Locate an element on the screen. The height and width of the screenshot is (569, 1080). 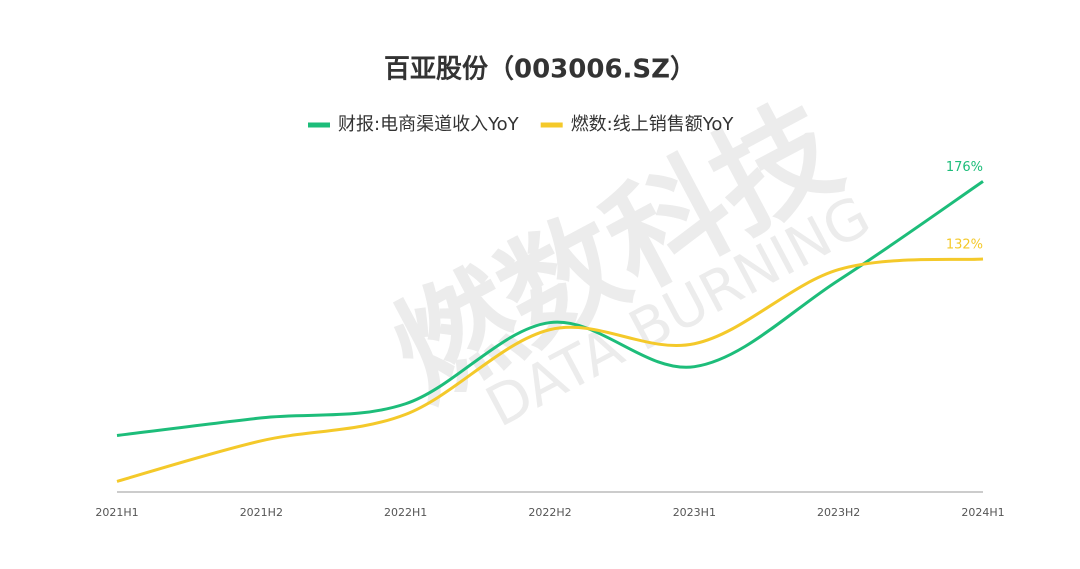
x-tick-label: 2023H1 is located at coordinates (694, 512).